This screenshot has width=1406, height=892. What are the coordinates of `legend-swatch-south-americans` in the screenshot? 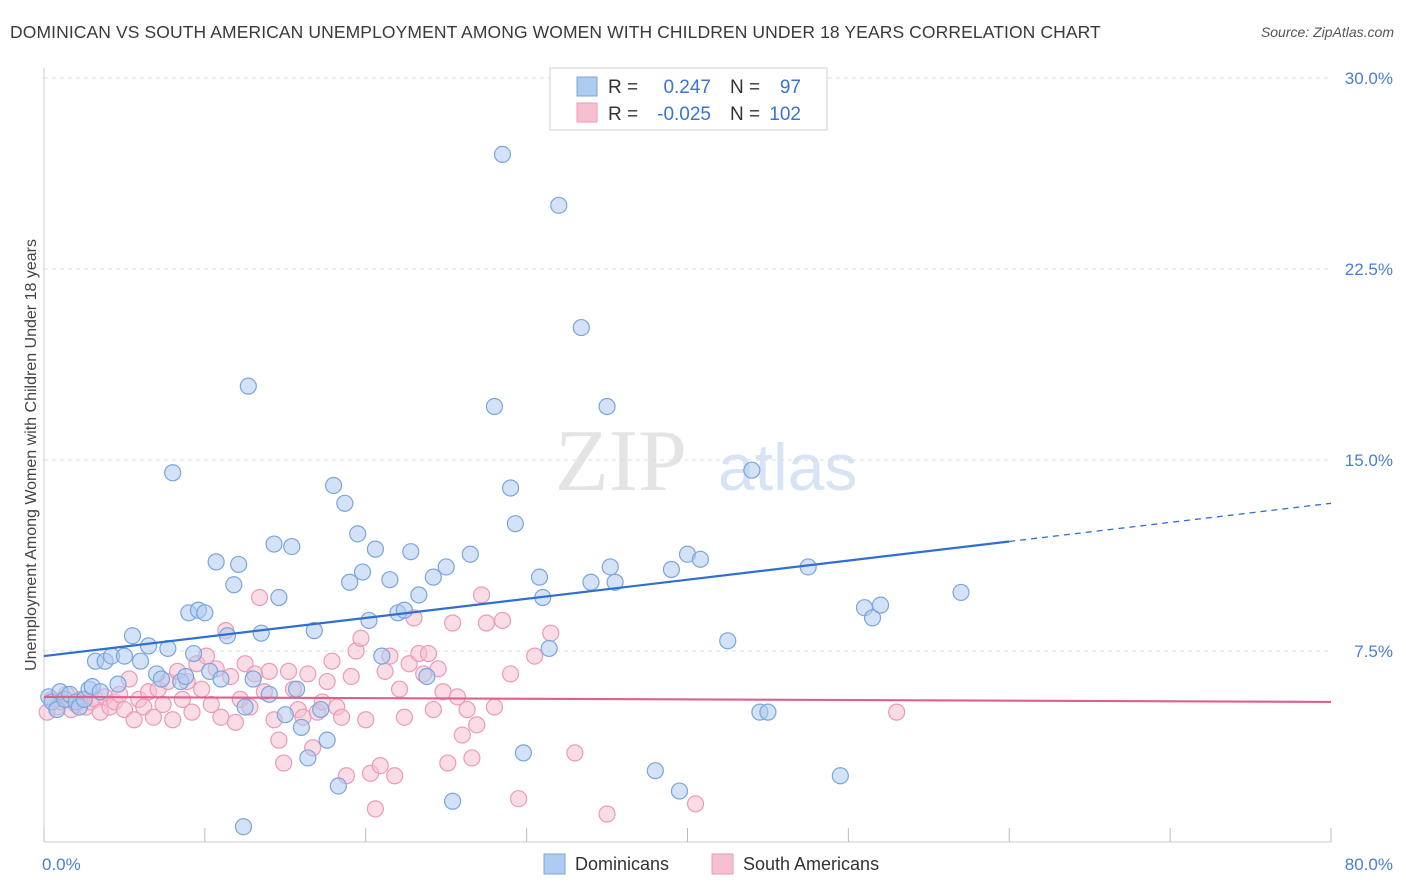 It's located at (587, 112).